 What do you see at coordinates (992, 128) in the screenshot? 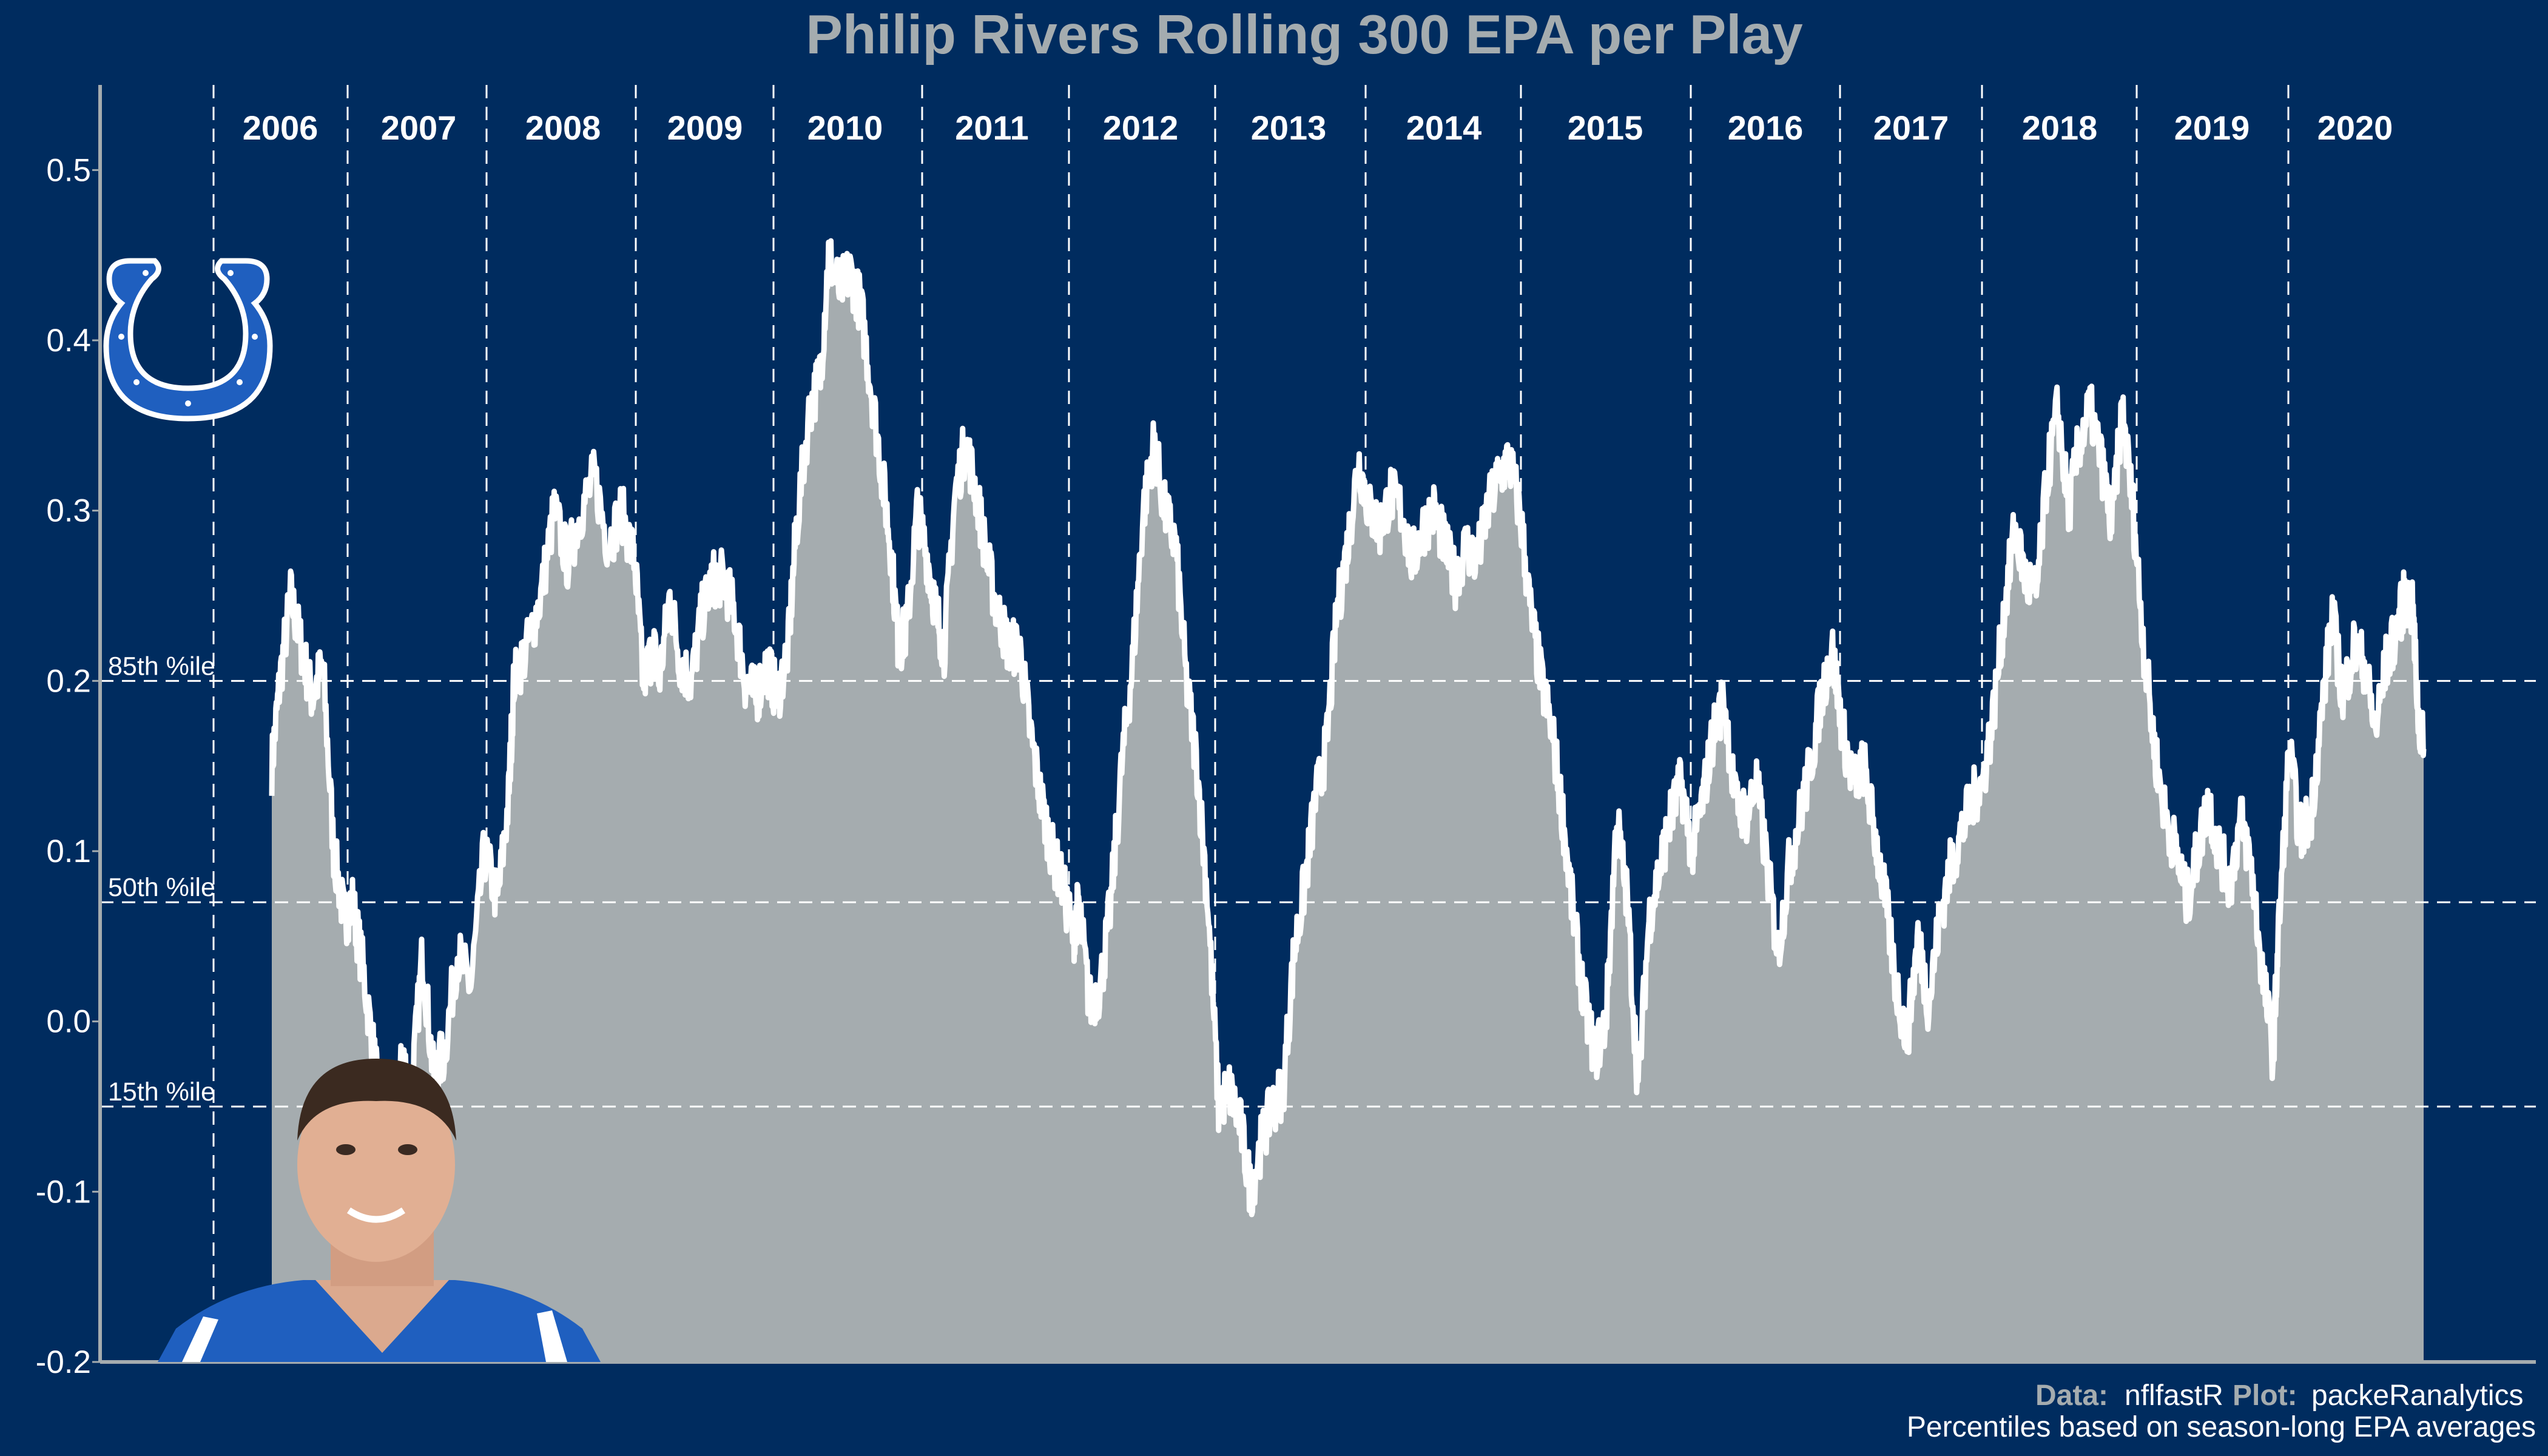
I see `season-label: 2011` at bounding box center [992, 128].